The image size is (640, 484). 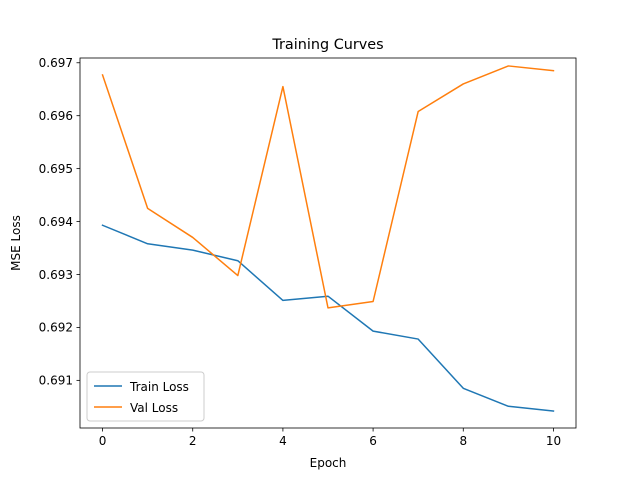 What do you see at coordinates (193, 441) in the screenshot?
I see `x-tick-label: 2` at bounding box center [193, 441].